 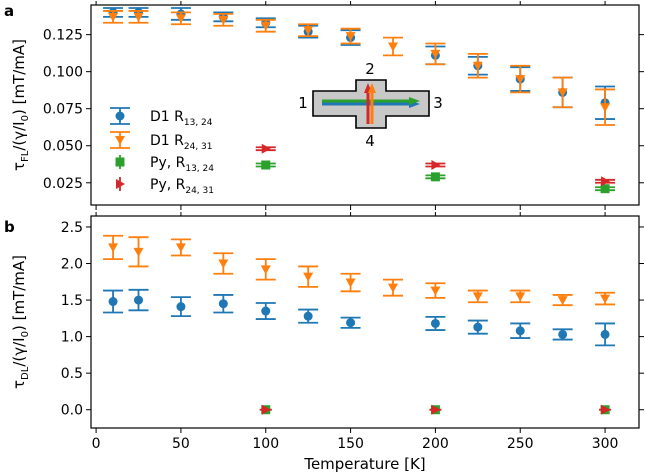 What do you see at coordinates (63, 36) in the screenshot?
I see `y-tick-label: 0.125` at bounding box center [63, 36].